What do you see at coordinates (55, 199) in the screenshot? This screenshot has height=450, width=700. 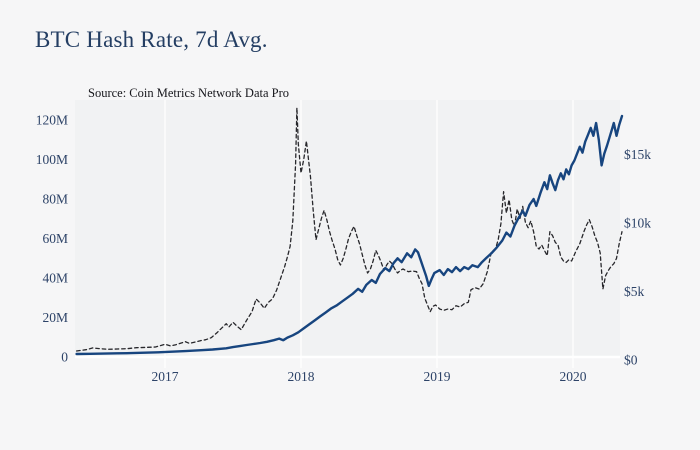 I see `y-axis-left-tick: 80M` at bounding box center [55, 199].